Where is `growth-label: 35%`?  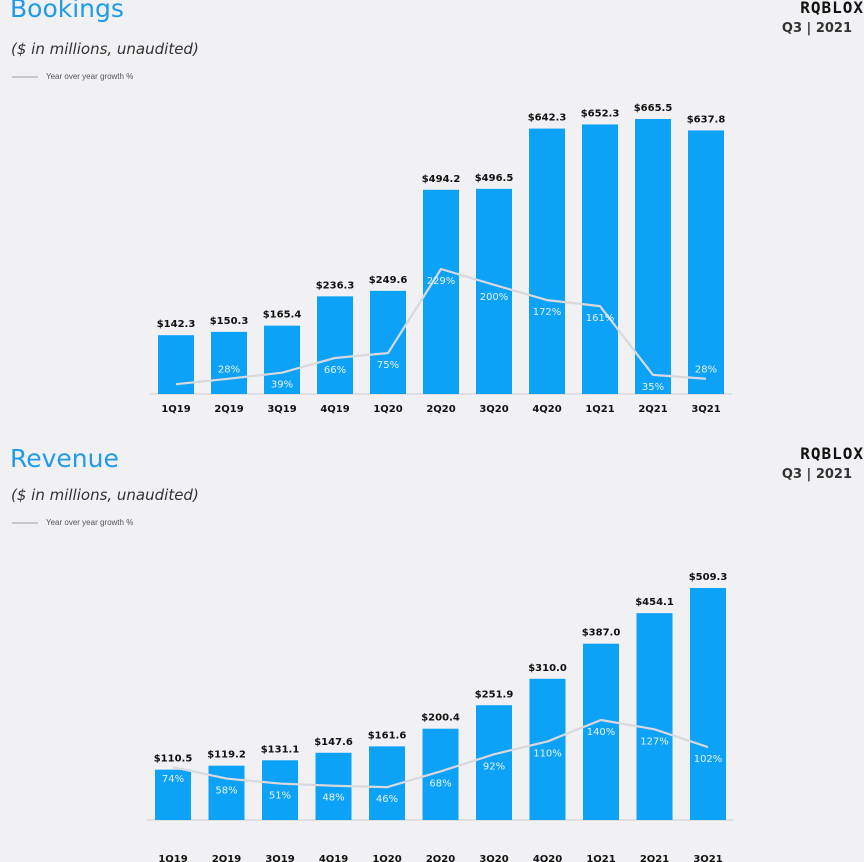 growth-label: 35% is located at coordinates (653, 387).